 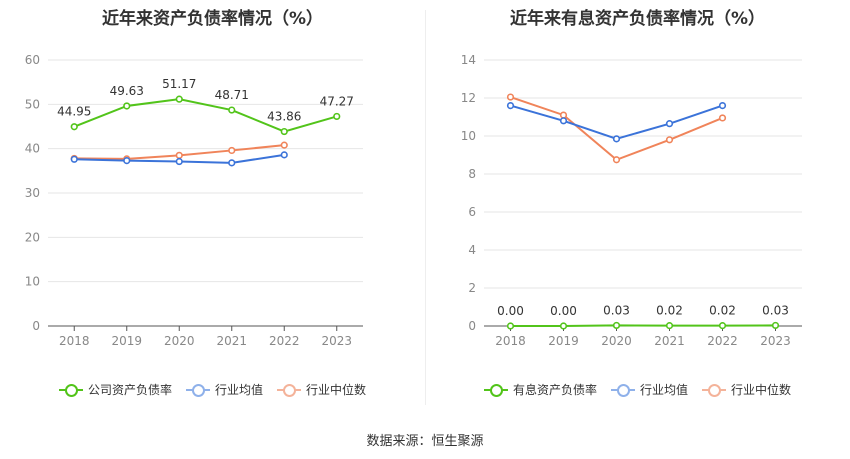 What do you see at coordinates (468, 98) in the screenshot?
I see `y-tick-label: 12` at bounding box center [468, 98].